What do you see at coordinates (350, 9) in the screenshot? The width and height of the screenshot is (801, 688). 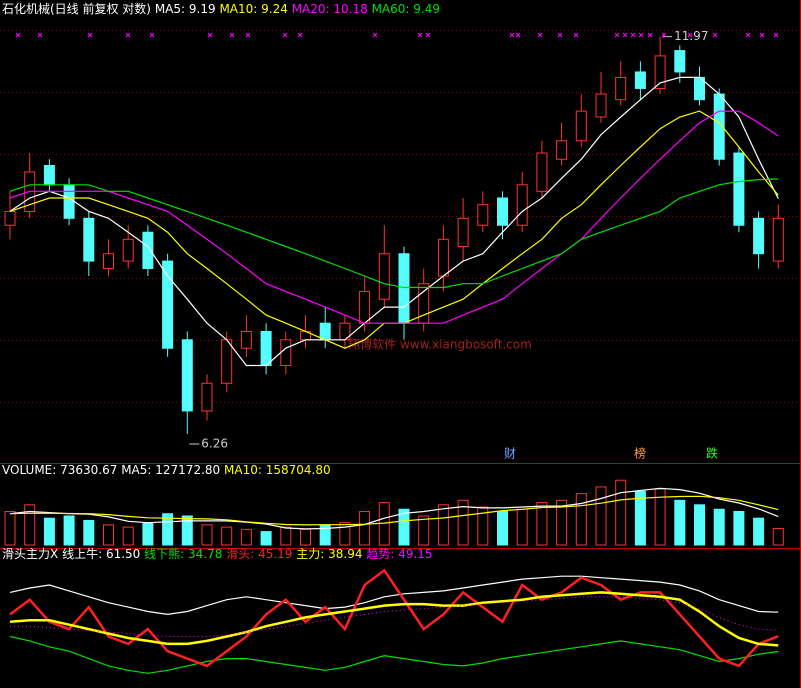 I see `legend-value: 10.18` at bounding box center [350, 9].